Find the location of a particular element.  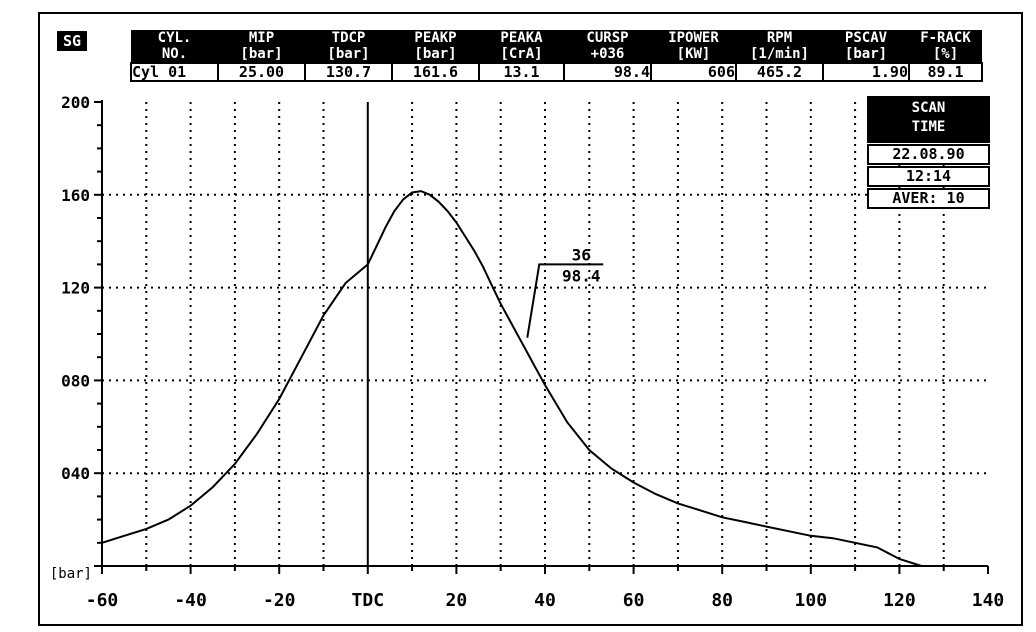

col-header-frack: F-RACK is located at coordinates (945, 38).